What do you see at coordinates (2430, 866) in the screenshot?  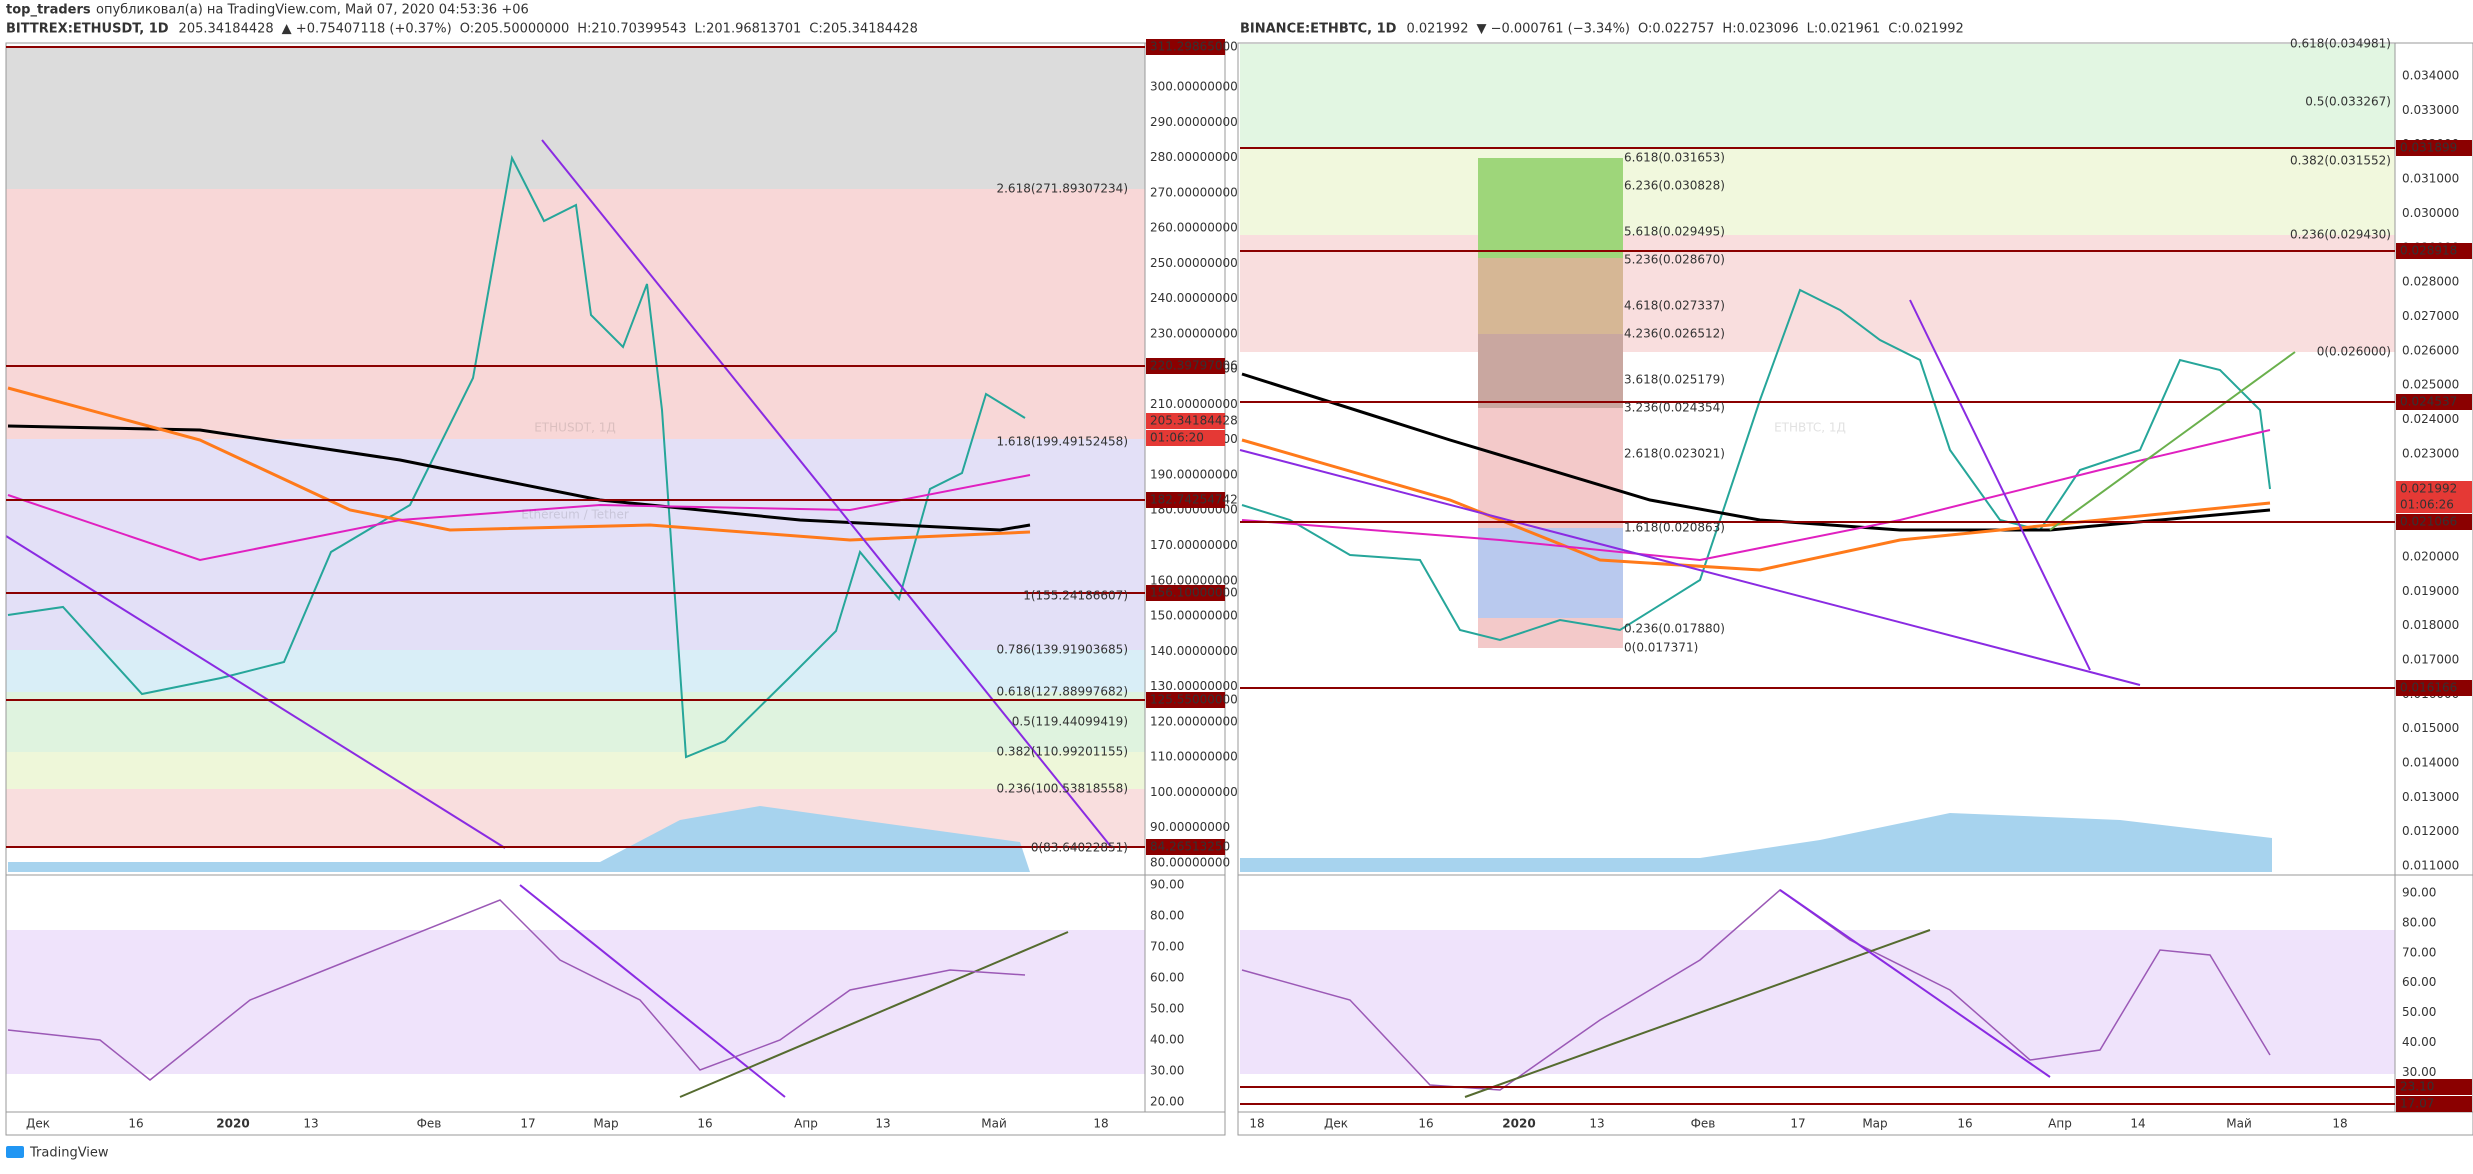 I see `price-axis-label: 0.011000` at bounding box center [2430, 866].